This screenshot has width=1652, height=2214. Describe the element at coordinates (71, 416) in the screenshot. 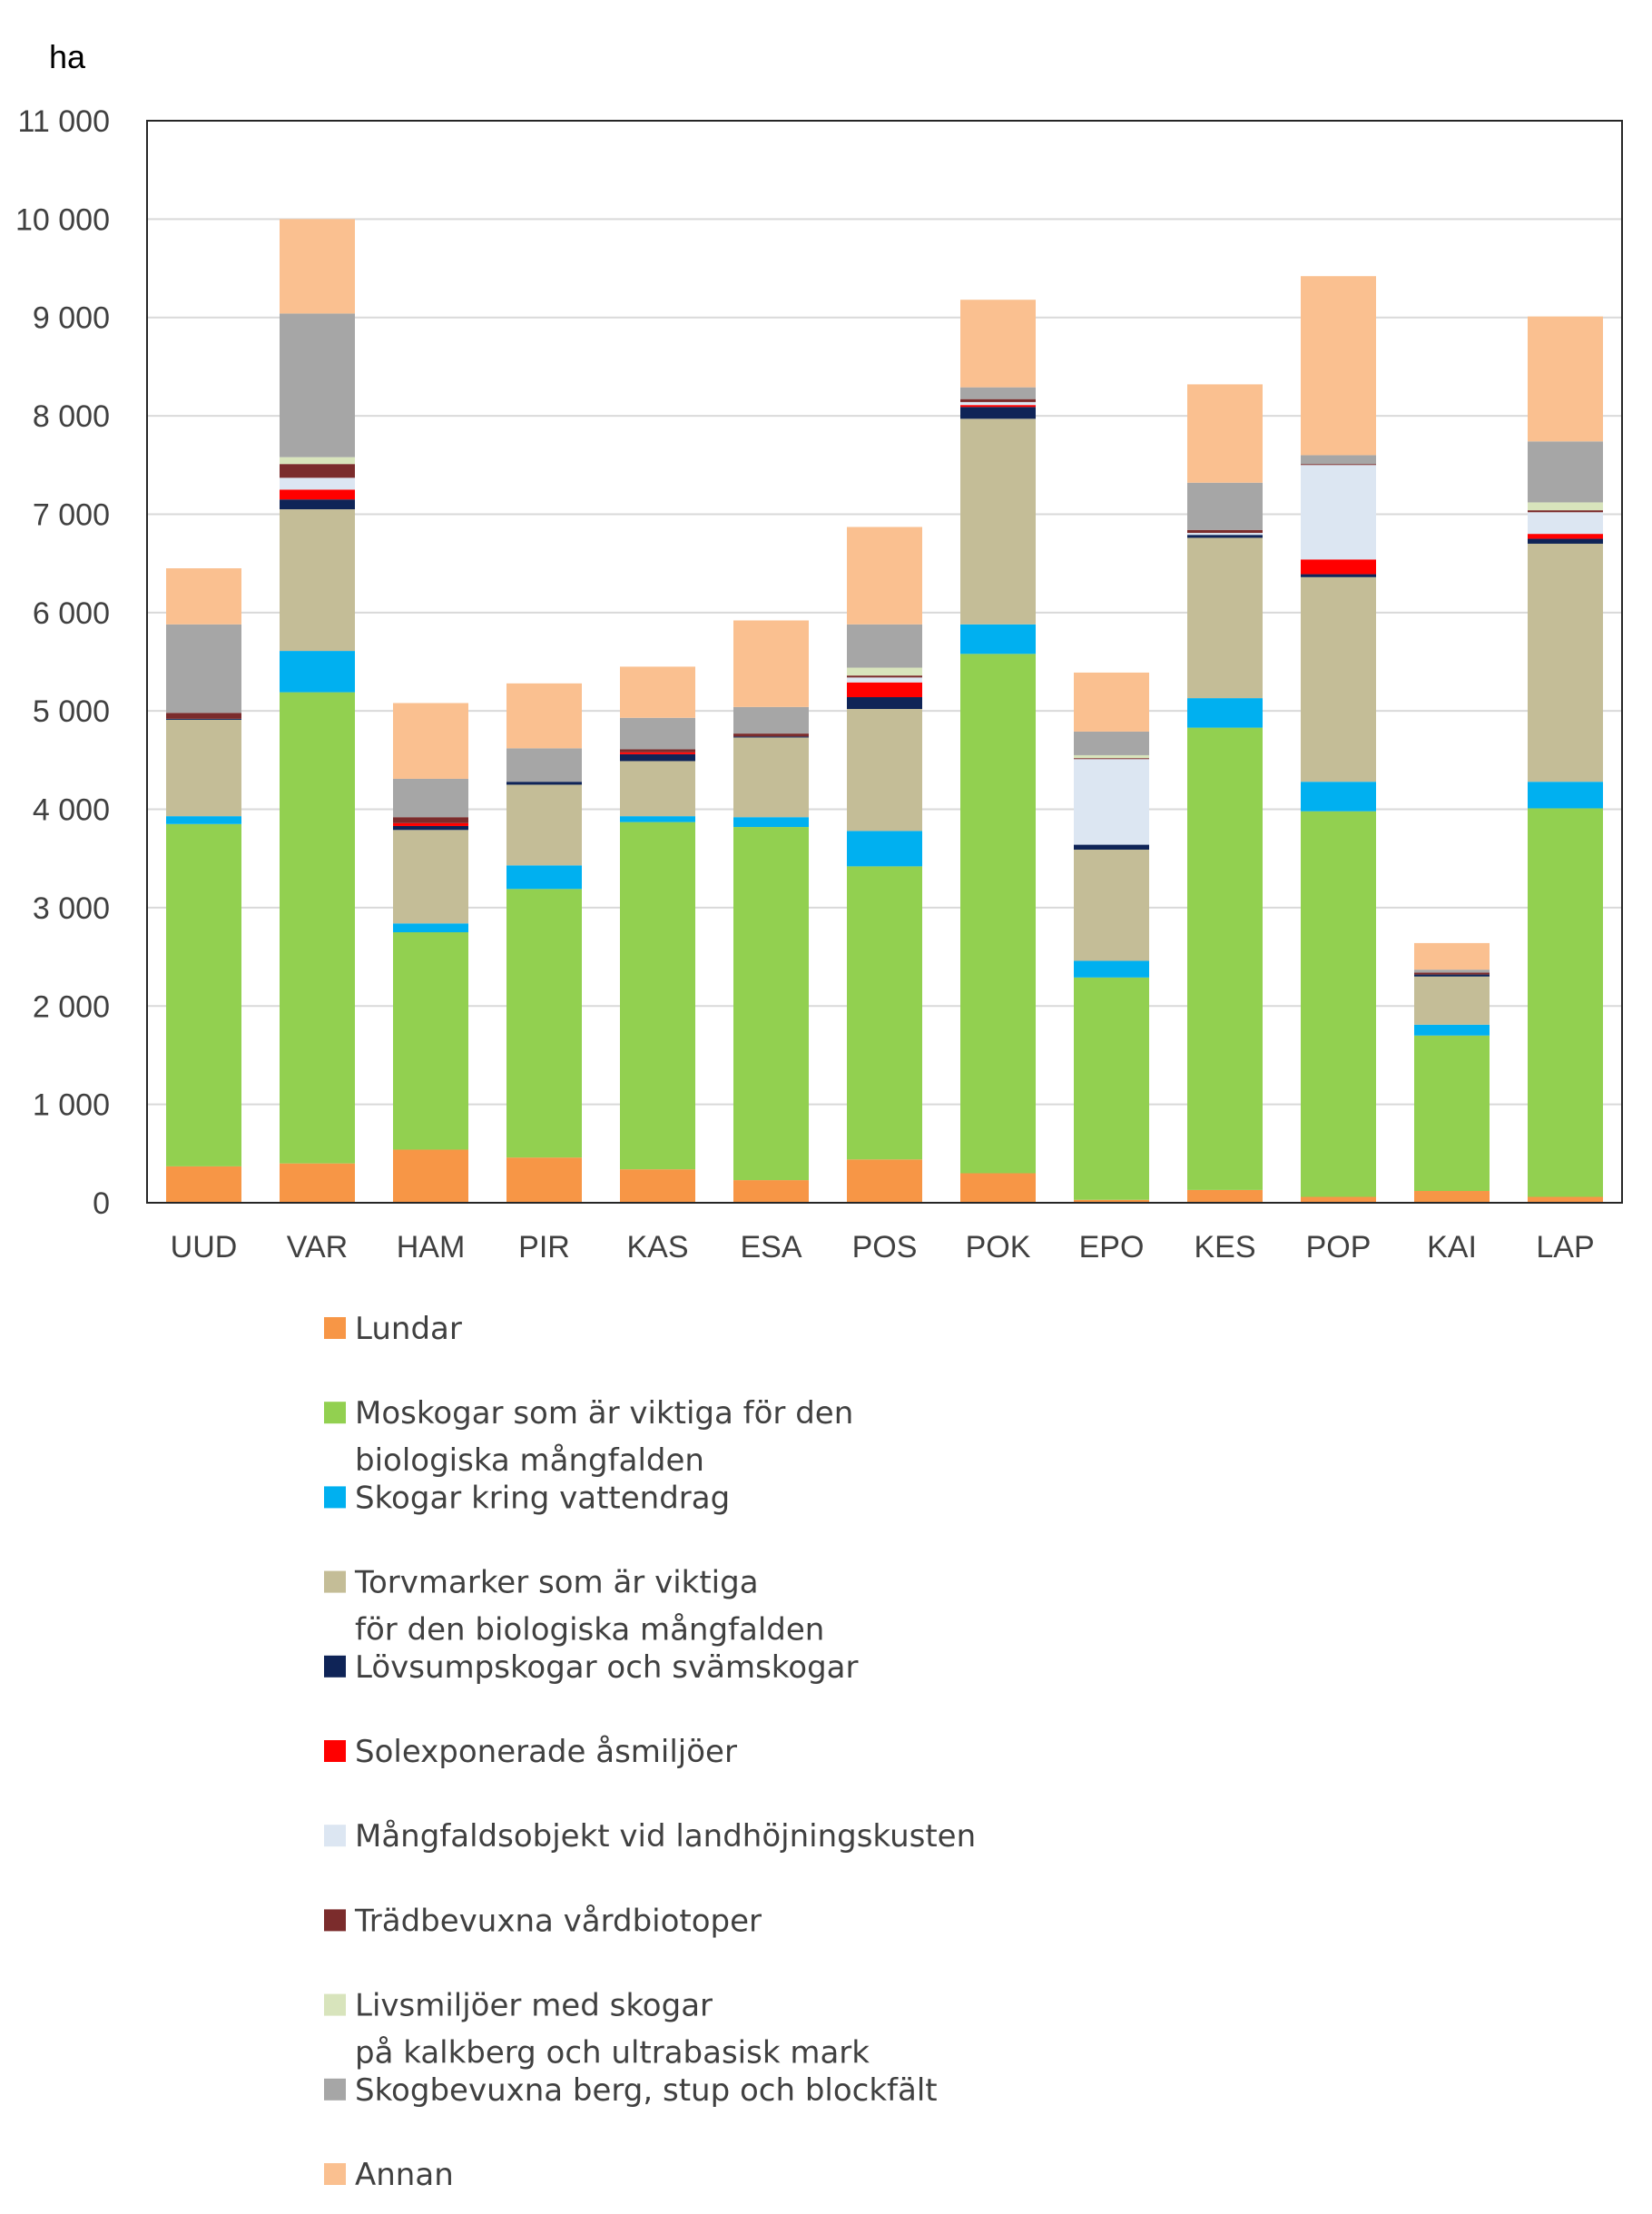

I see `y-tick-label: 8 000` at that location.